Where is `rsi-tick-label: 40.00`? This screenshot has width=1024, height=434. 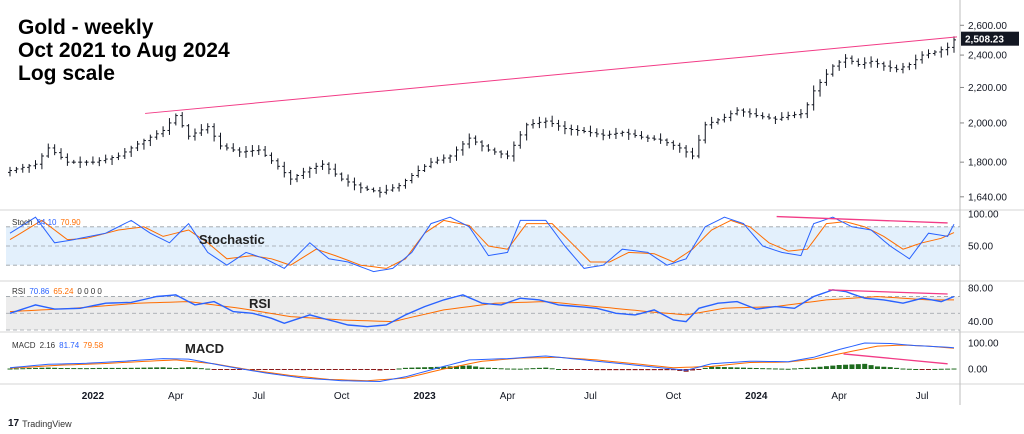 rsi-tick-label: 40.00 is located at coordinates (980, 322).